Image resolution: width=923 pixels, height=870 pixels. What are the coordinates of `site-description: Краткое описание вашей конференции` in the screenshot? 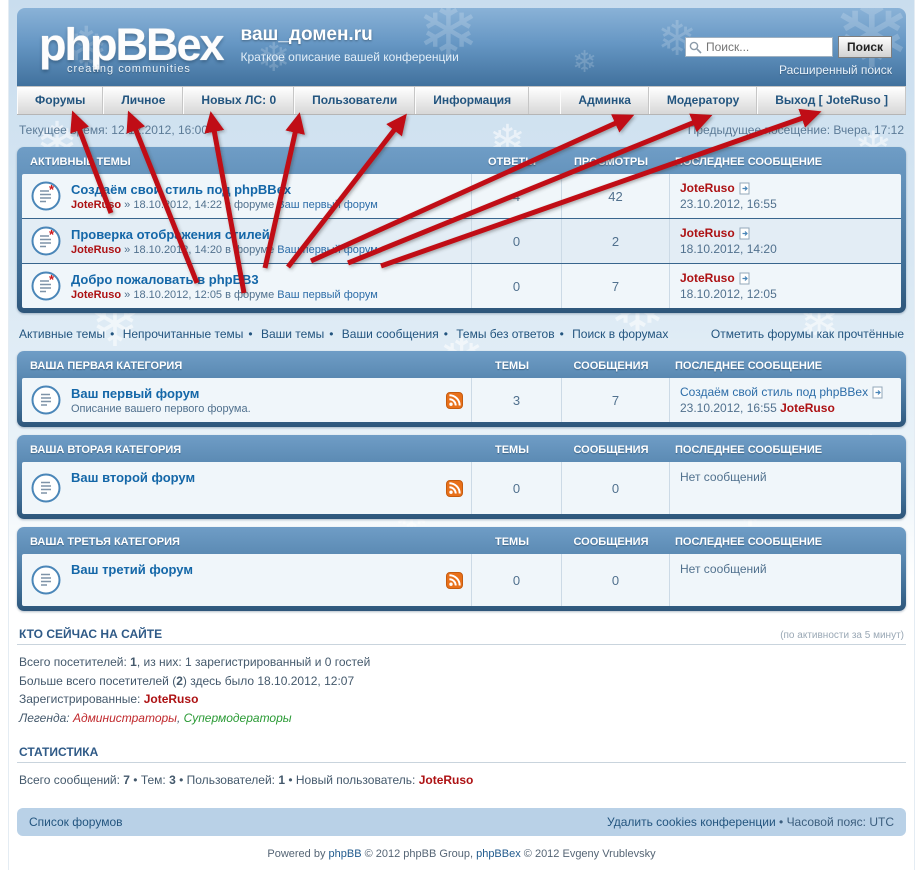 It's located at (349, 57).